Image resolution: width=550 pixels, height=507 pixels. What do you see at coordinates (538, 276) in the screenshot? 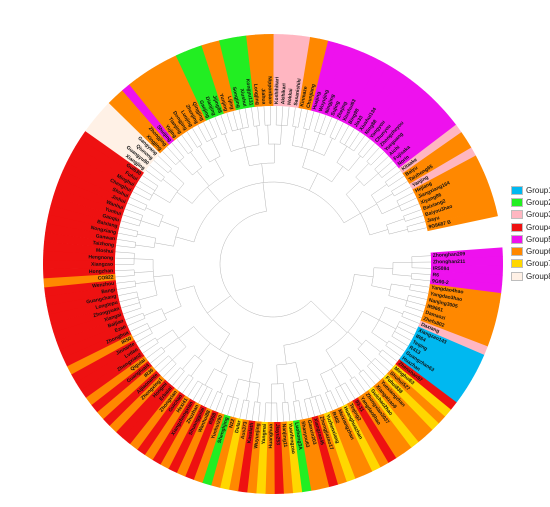
I see `legend-label: Group8` at bounding box center [538, 276].